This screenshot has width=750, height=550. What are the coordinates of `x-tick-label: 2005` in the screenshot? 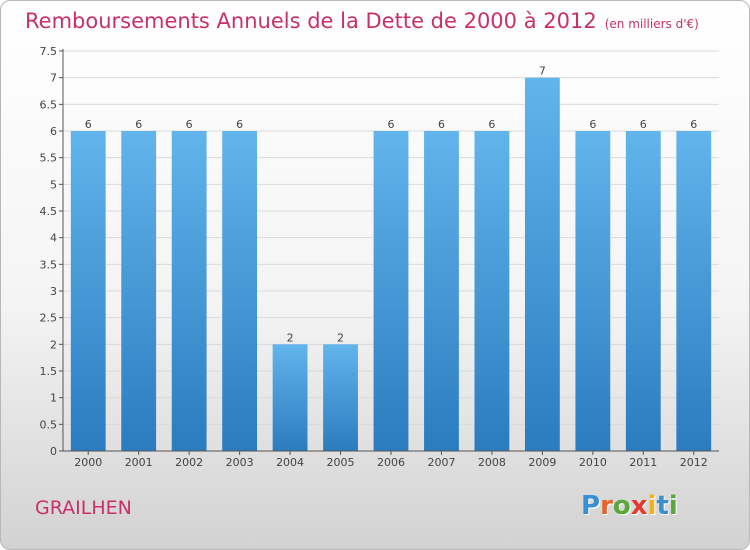 It's located at (341, 462).